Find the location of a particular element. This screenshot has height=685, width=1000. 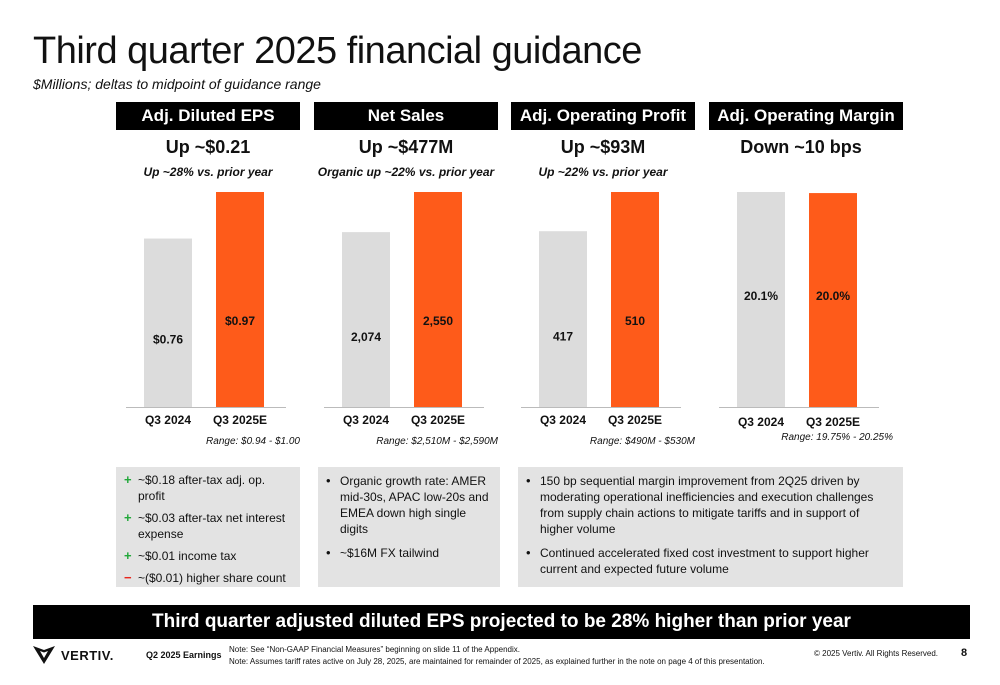

panel-header: Adj. Operating Profit is located at coordinates (603, 116).